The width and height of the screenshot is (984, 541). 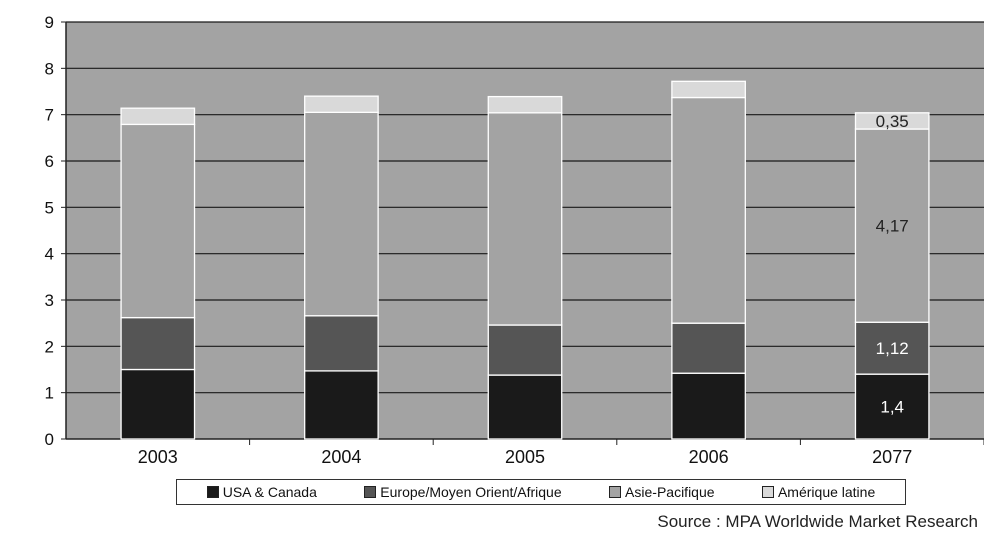 What do you see at coordinates (341, 457) in the screenshot?
I see `x-tick-label: 2004` at bounding box center [341, 457].